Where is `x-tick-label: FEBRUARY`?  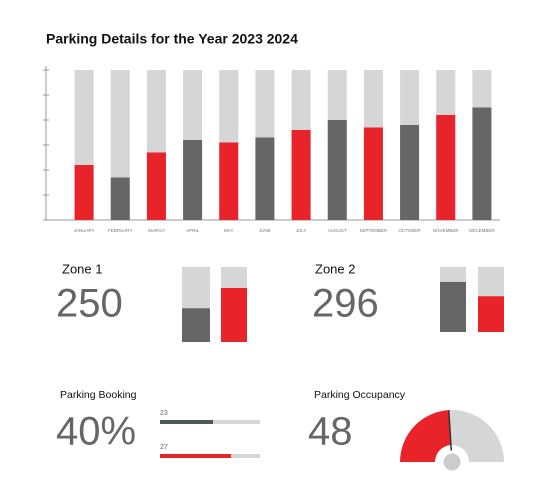
x-tick-label: FEBRUARY is located at coordinates (120, 230).